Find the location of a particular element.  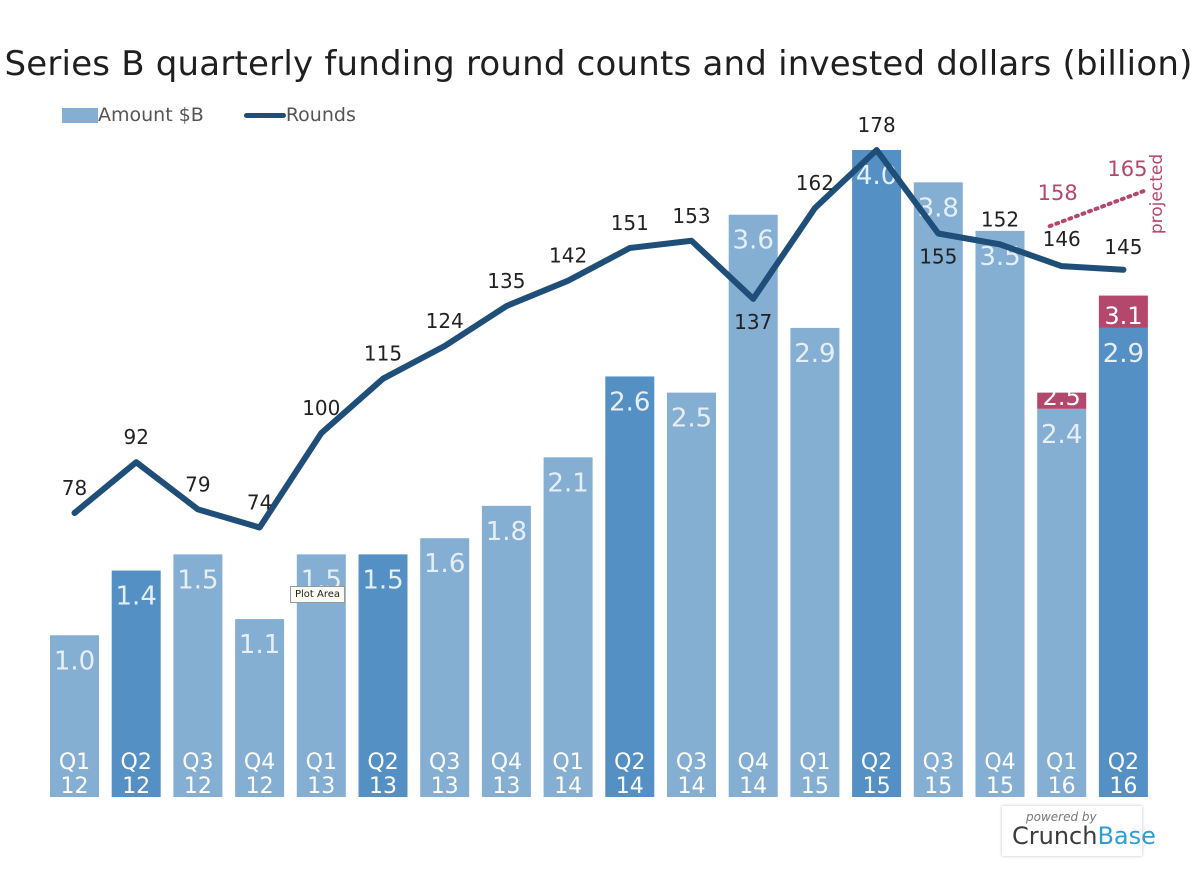

rounds-value-label-9: 151 is located at coordinates (630, 223).